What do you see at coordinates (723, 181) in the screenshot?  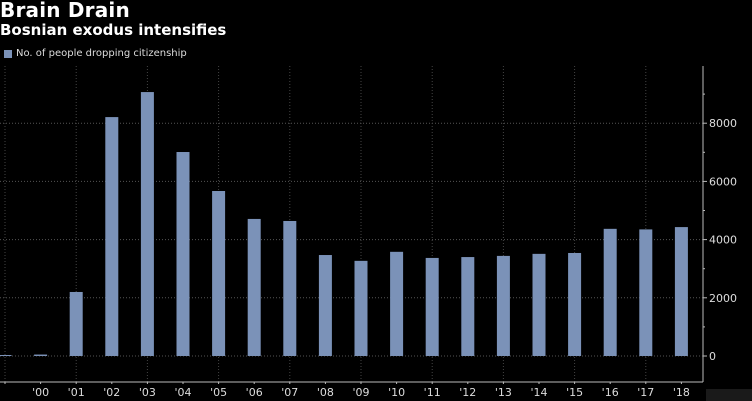 I see `y-tick-label: 6000` at bounding box center [723, 181].